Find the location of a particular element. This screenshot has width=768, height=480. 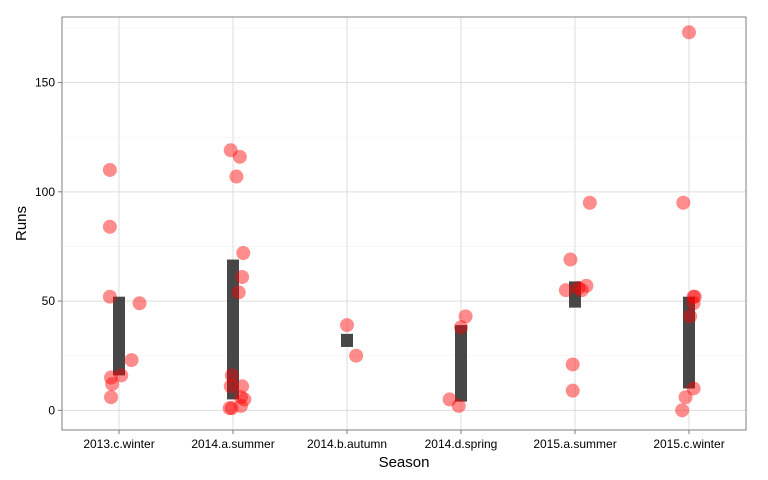

y-axis-title: Runs is located at coordinates (21, 223).